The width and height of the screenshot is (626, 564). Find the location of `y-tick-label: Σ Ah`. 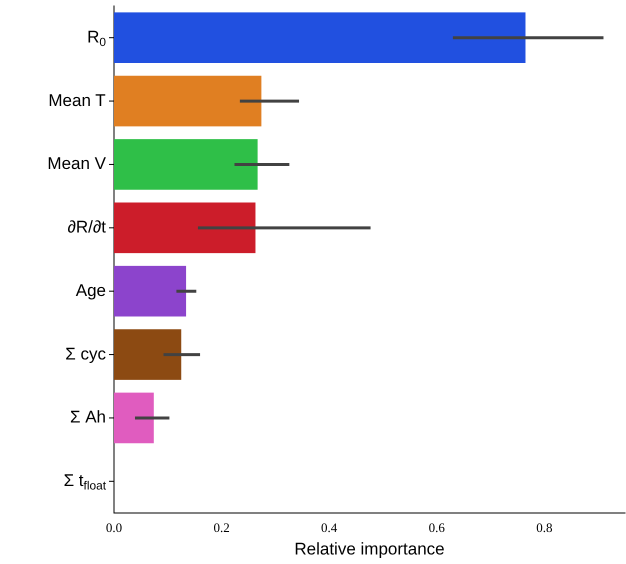

y-tick-label: Σ Ah is located at coordinates (88, 417).